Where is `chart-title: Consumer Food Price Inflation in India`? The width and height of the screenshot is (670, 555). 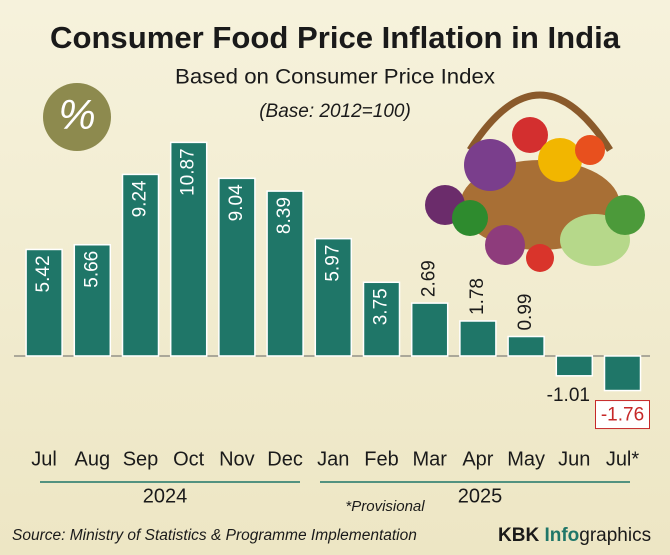 chart-title: Consumer Food Price Inflation in India is located at coordinates (335, 37).